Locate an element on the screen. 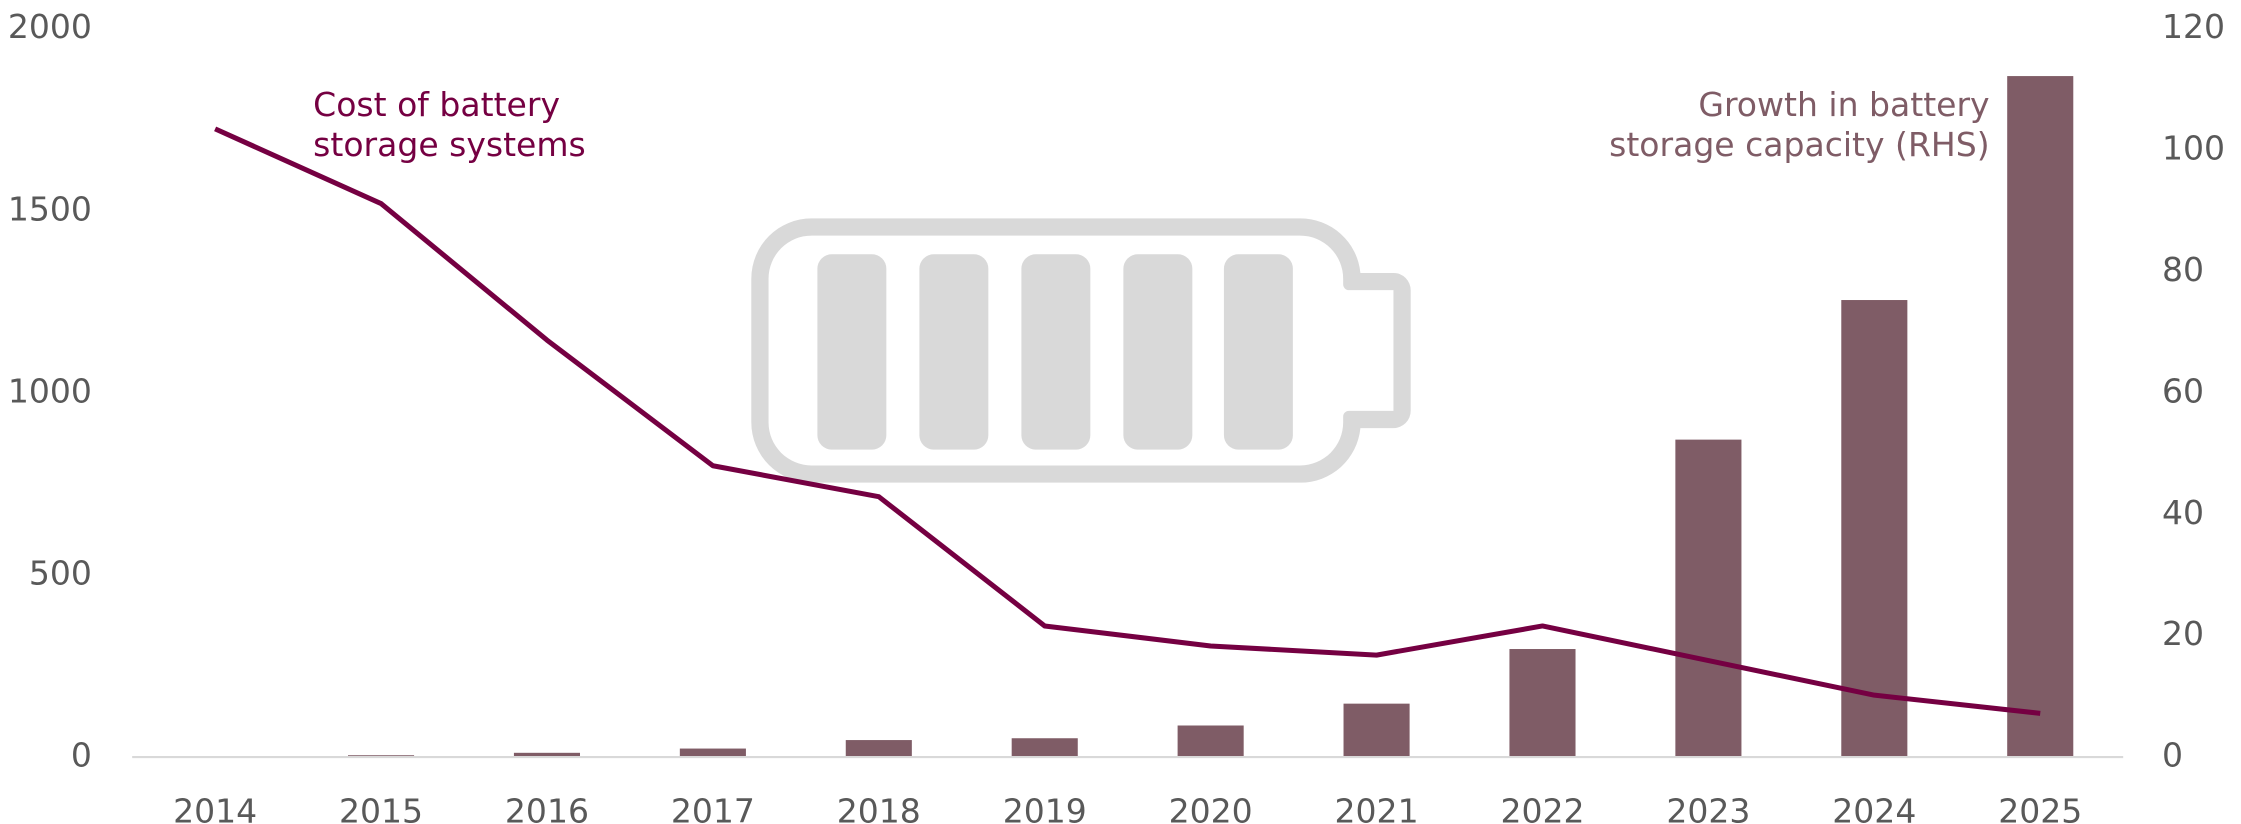 This screenshot has height=824, width=2241. y2-tick-label: 20 is located at coordinates (2183, 633).